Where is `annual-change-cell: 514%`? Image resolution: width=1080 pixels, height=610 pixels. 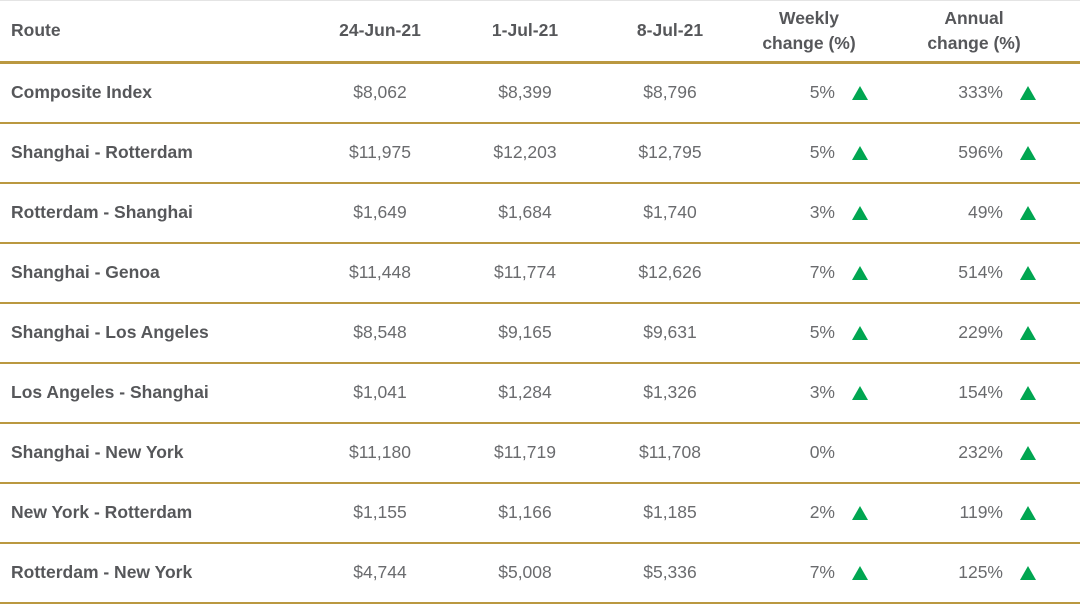 annual-change-cell: 514% is located at coordinates (996, 273).